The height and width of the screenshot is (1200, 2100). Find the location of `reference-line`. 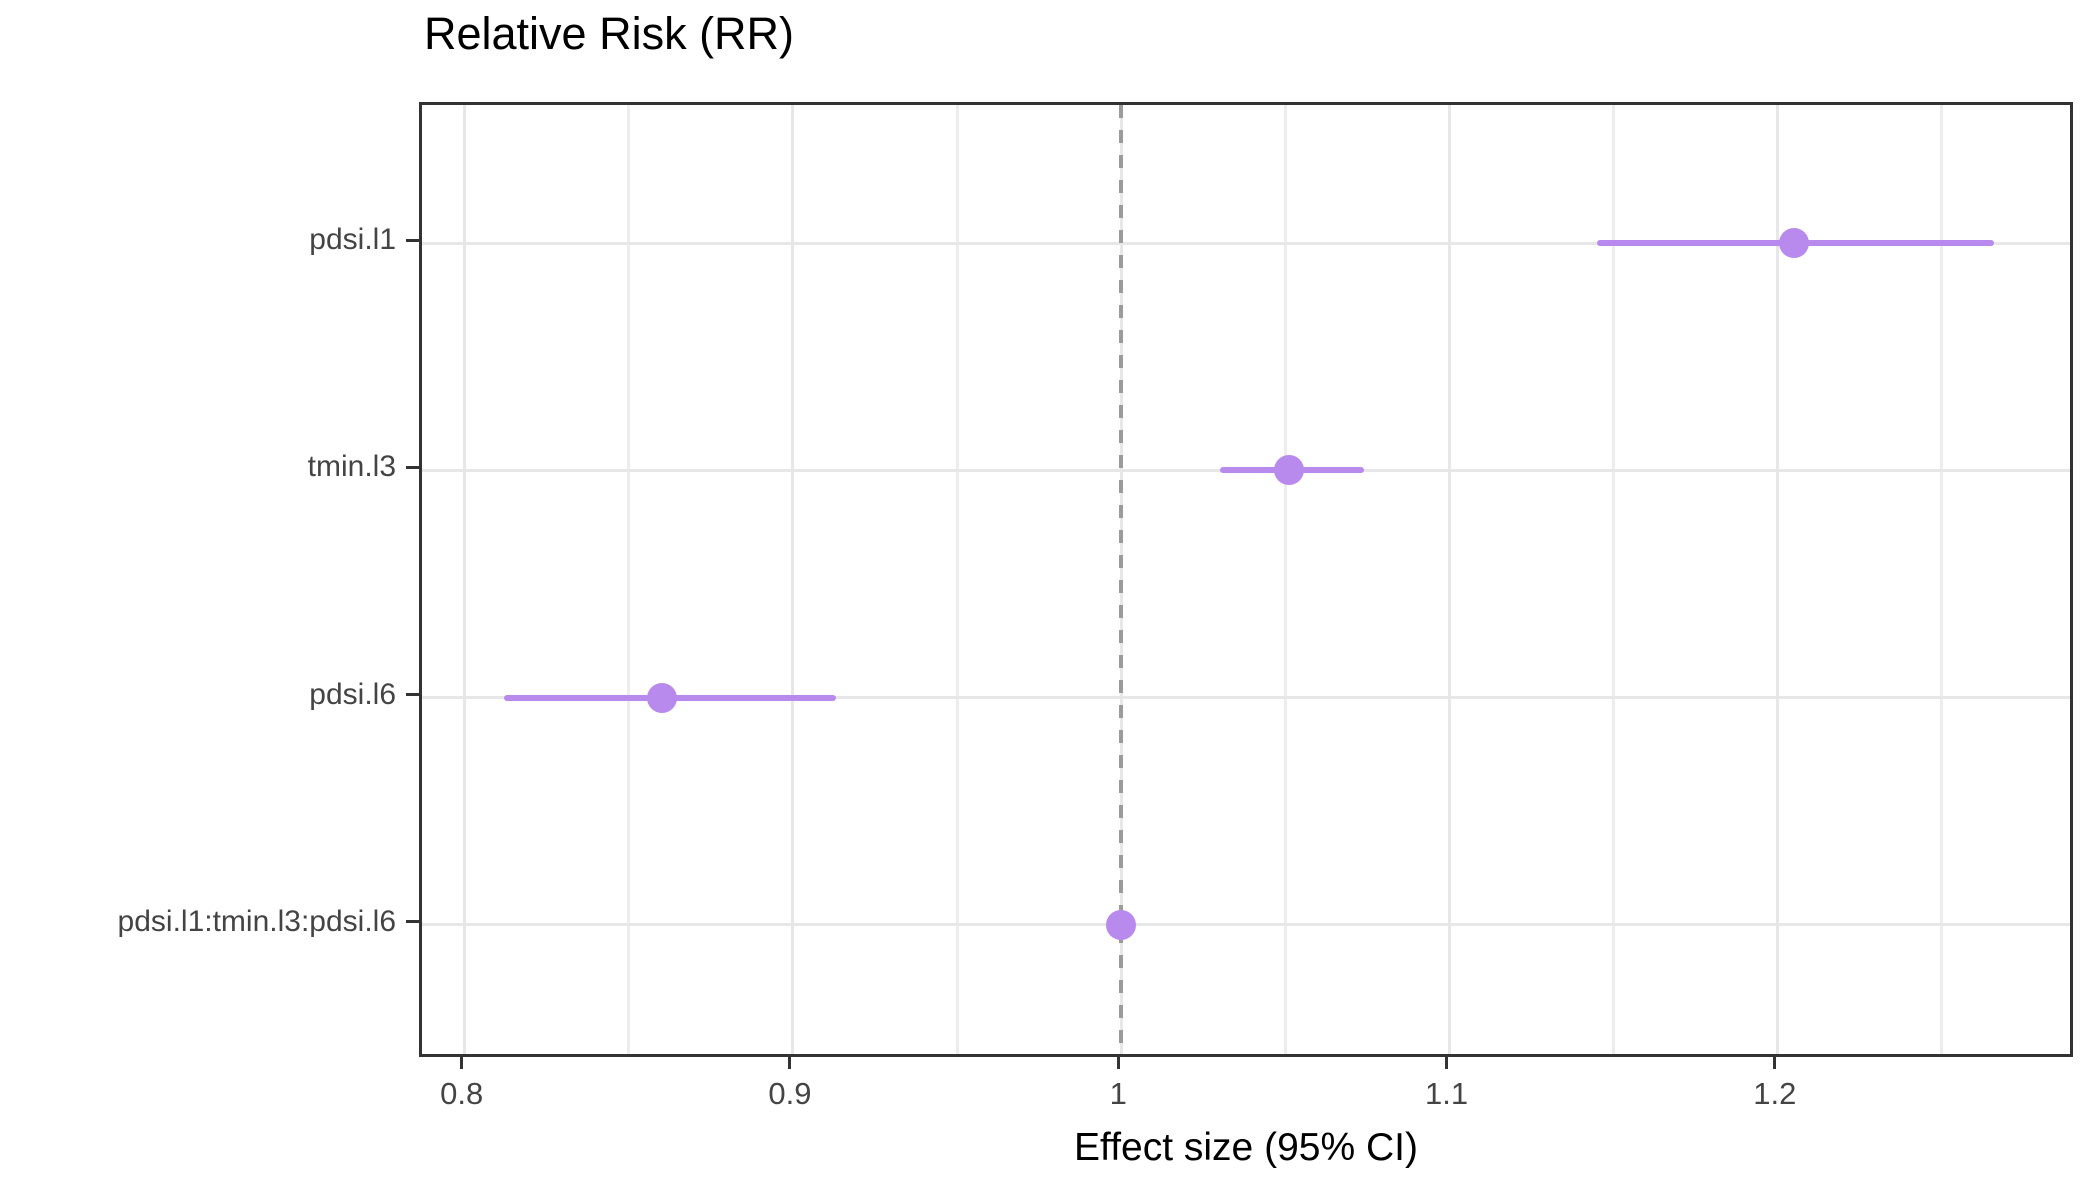

reference-line is located at coordinates (1121, 579).